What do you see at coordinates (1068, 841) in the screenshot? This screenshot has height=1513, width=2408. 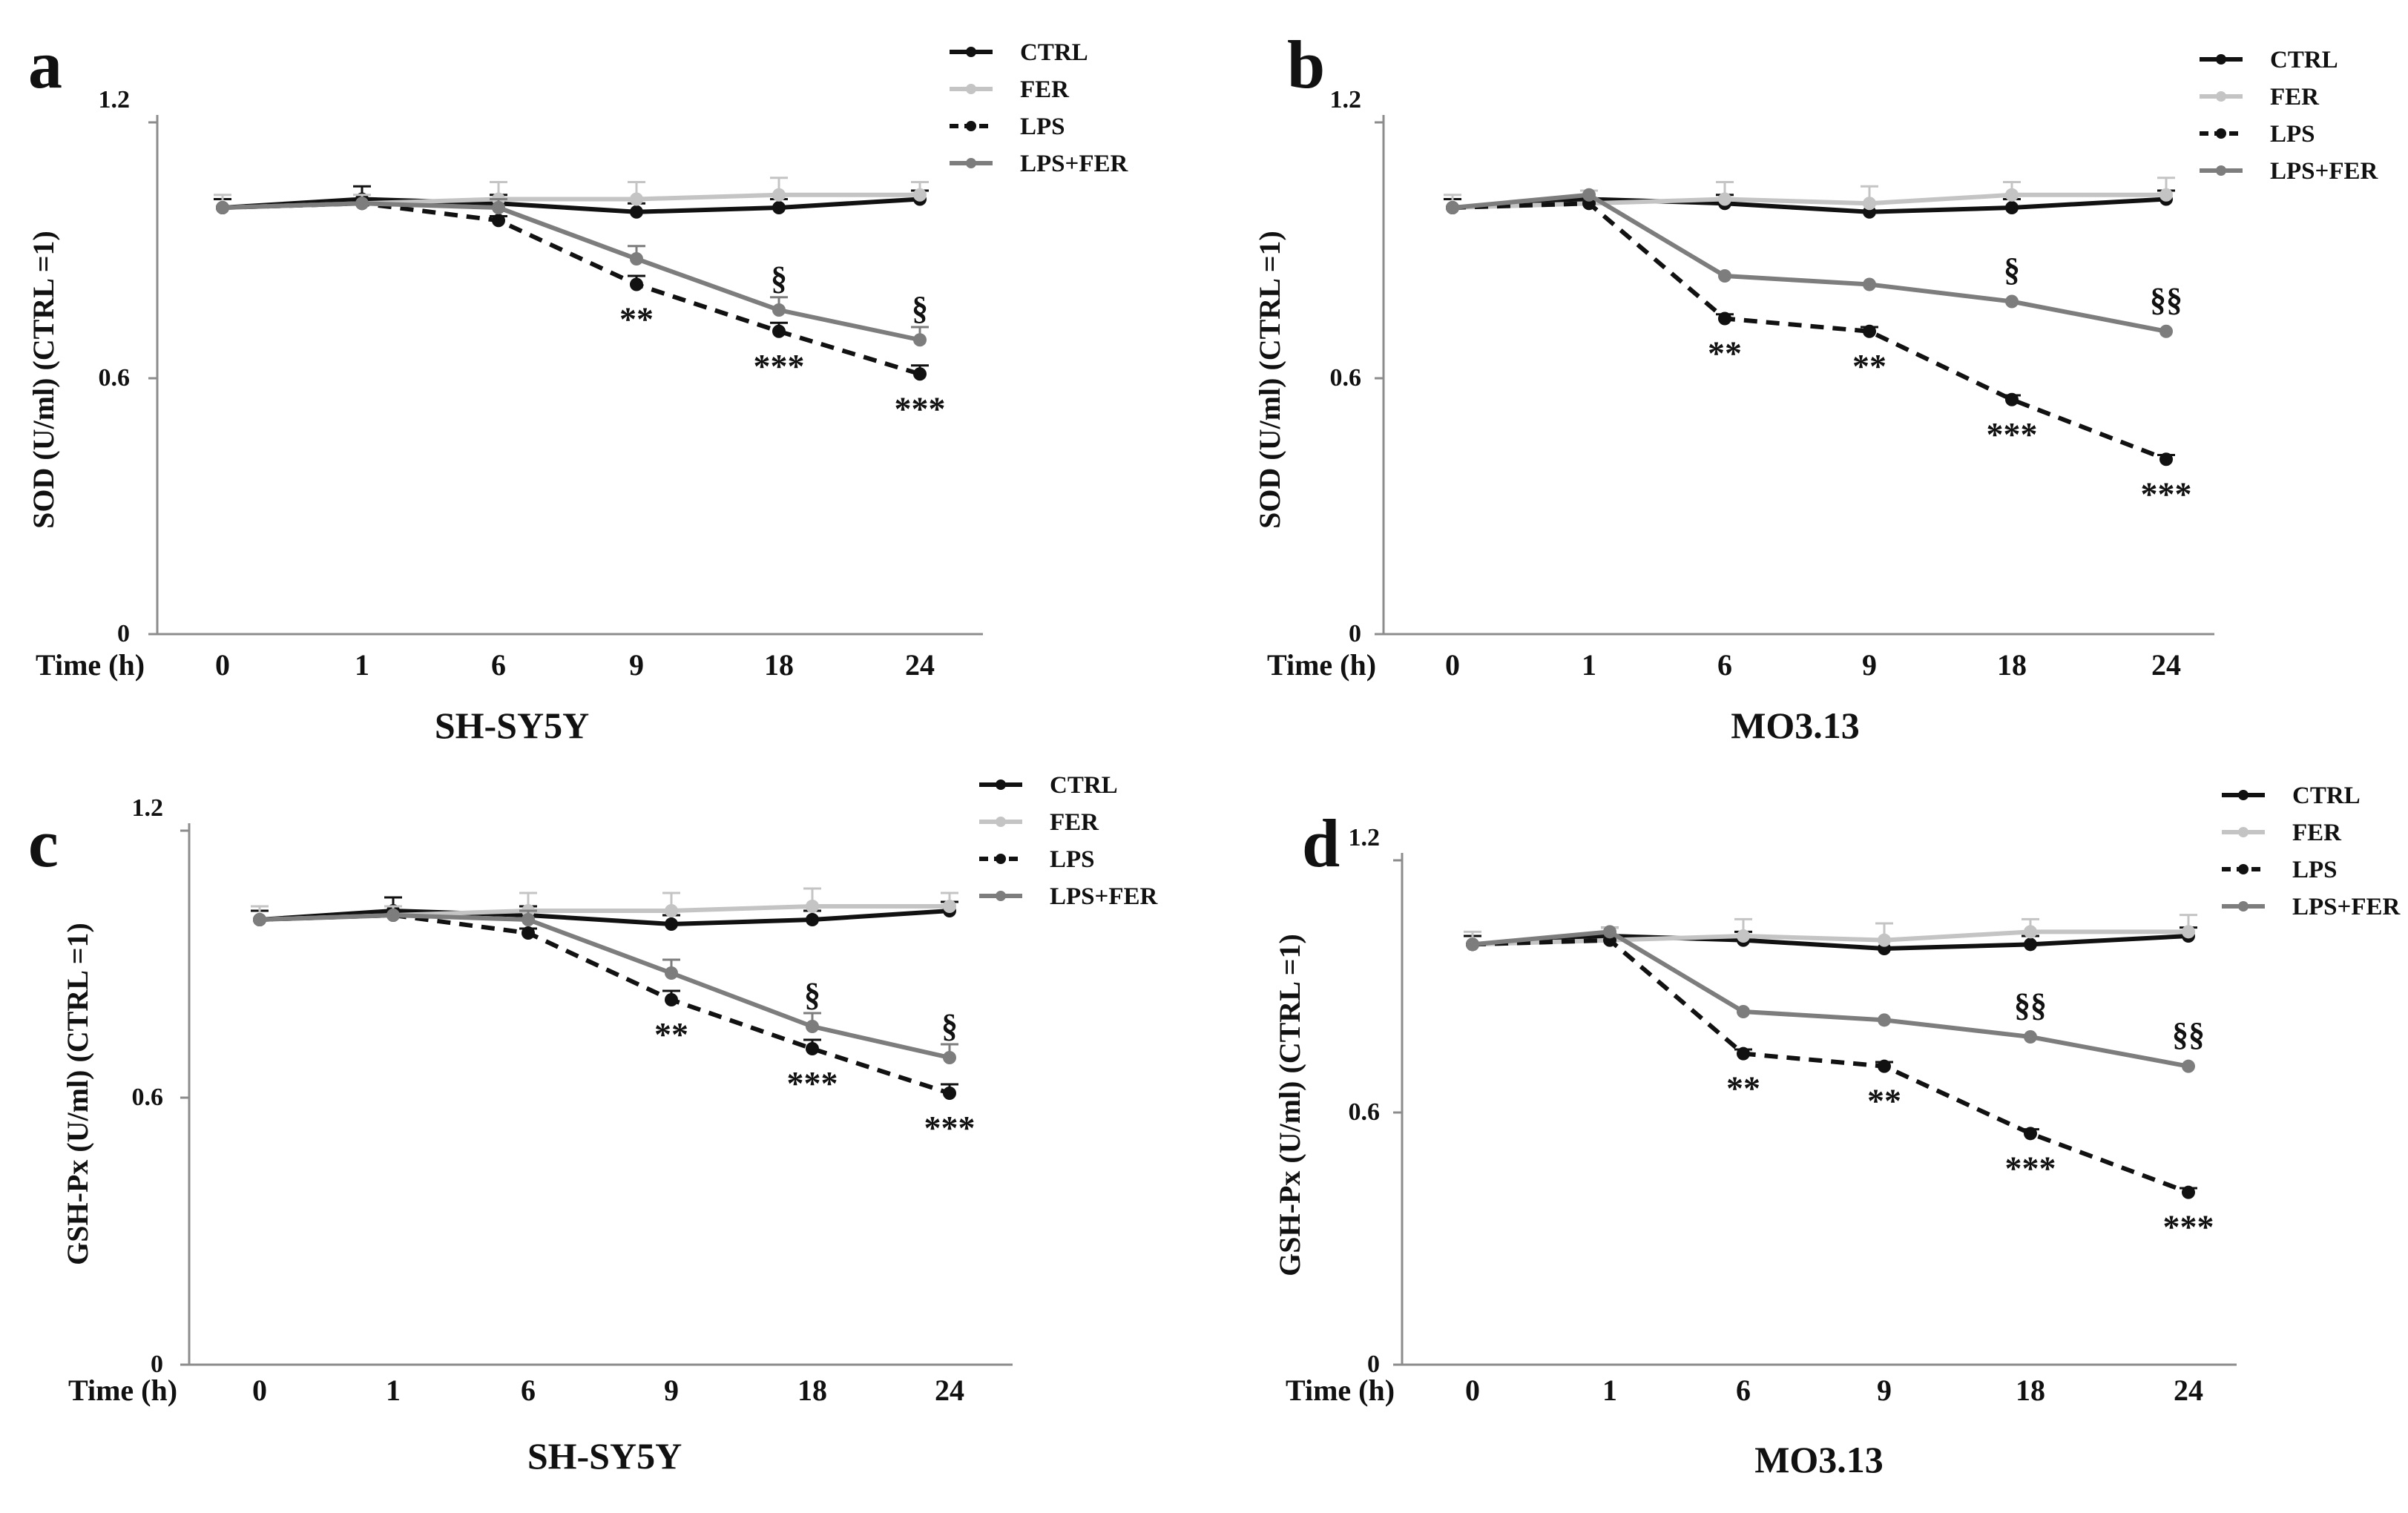 I see `legend: CTRL FER LPS LPS+FER` at bounding box center [1068, 841].